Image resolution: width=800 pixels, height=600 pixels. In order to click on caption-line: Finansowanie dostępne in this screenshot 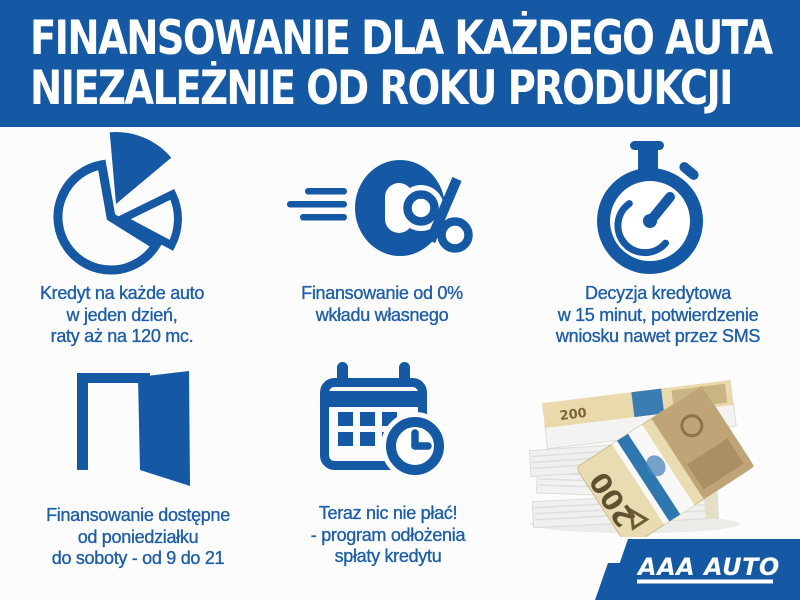, I will do `click(138, 515)`.